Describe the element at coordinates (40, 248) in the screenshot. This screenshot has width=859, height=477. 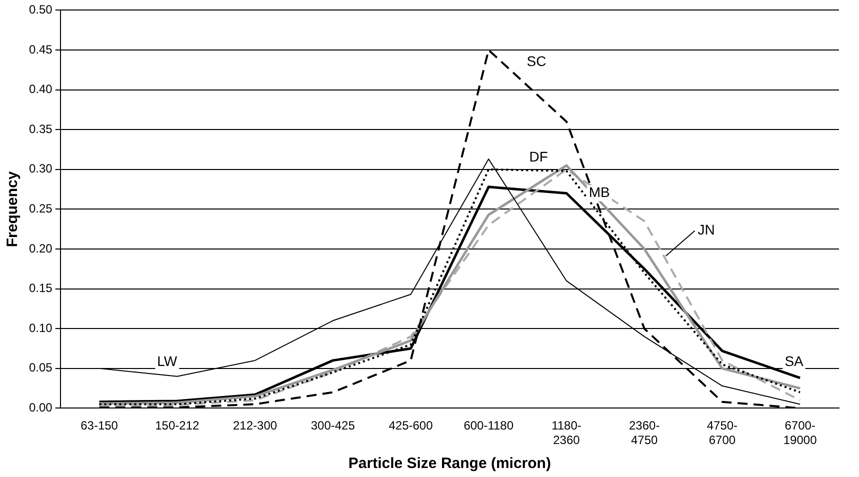
I see `y-tick-label: 0.20` at that location.